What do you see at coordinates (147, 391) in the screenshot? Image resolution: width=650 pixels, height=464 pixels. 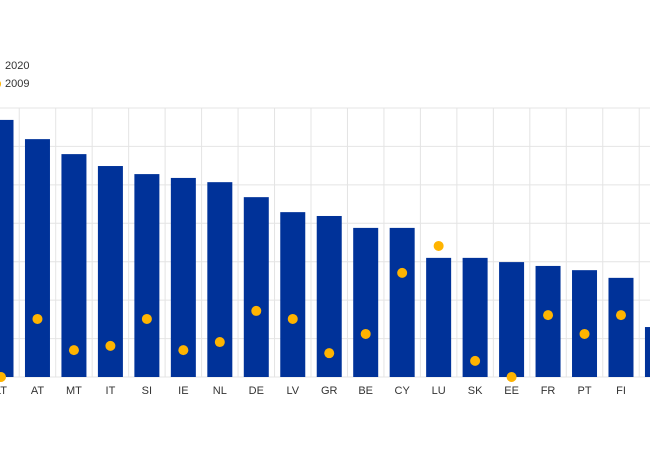 I see `x-tick-label: SI` at bounding box center [147, 391].